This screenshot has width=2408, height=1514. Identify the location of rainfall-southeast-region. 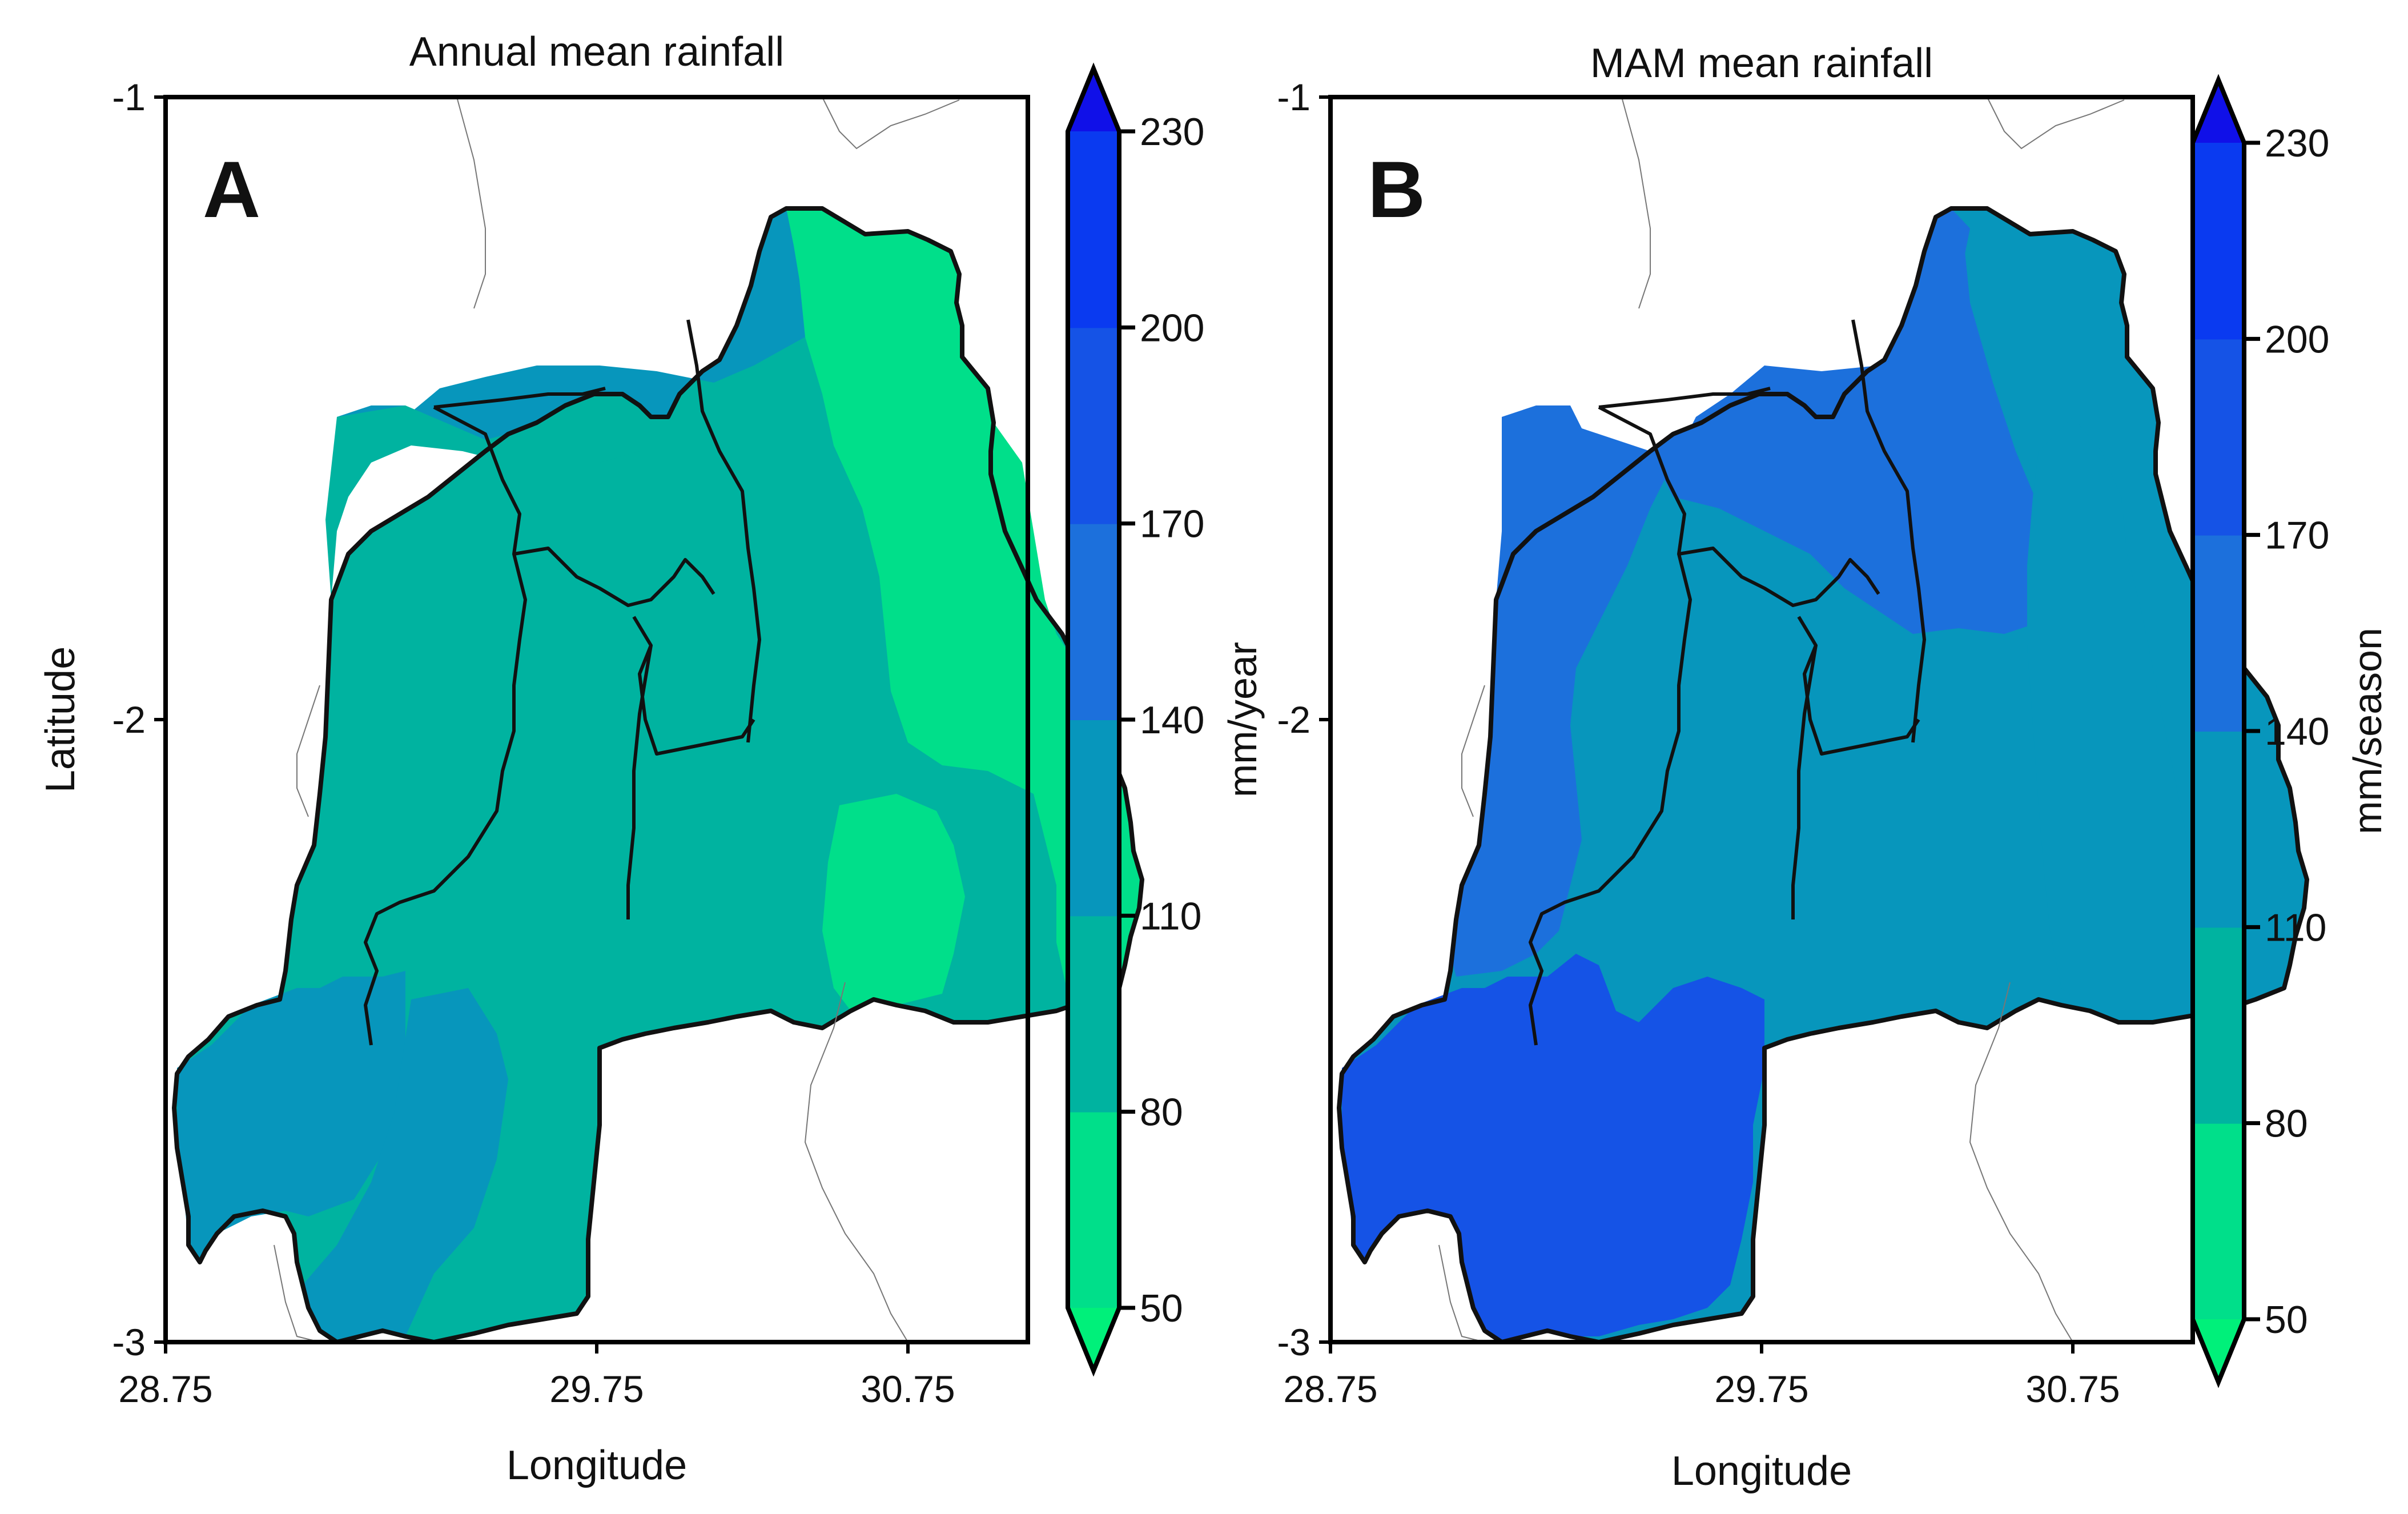
(893, 902).